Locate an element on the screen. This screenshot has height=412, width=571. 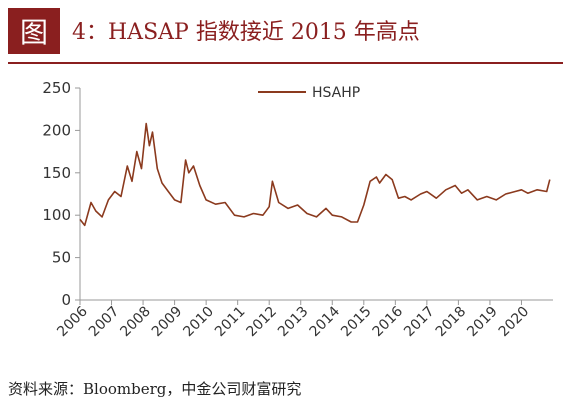
x-tick-label: 2006 is located at coordinates (72, 321).